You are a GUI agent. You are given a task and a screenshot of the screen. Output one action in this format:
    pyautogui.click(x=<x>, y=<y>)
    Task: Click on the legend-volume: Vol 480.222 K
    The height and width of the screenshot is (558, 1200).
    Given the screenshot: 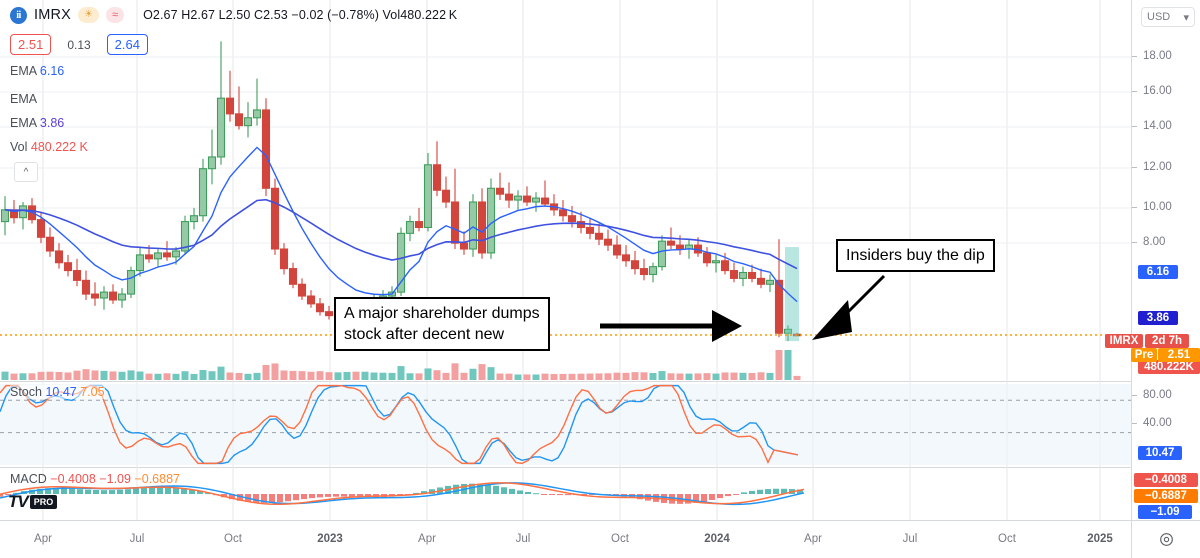 What is the action you would take?
    pyautogui.click(x=49, y=147)
    